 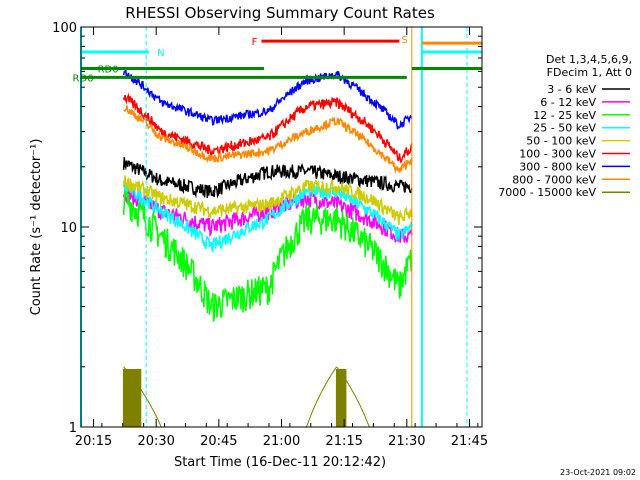 What do you see at coordinates (108, 70) in the screenshot?
I see `annotation-label-rd0: RD0` at bounding box center [108, 70].